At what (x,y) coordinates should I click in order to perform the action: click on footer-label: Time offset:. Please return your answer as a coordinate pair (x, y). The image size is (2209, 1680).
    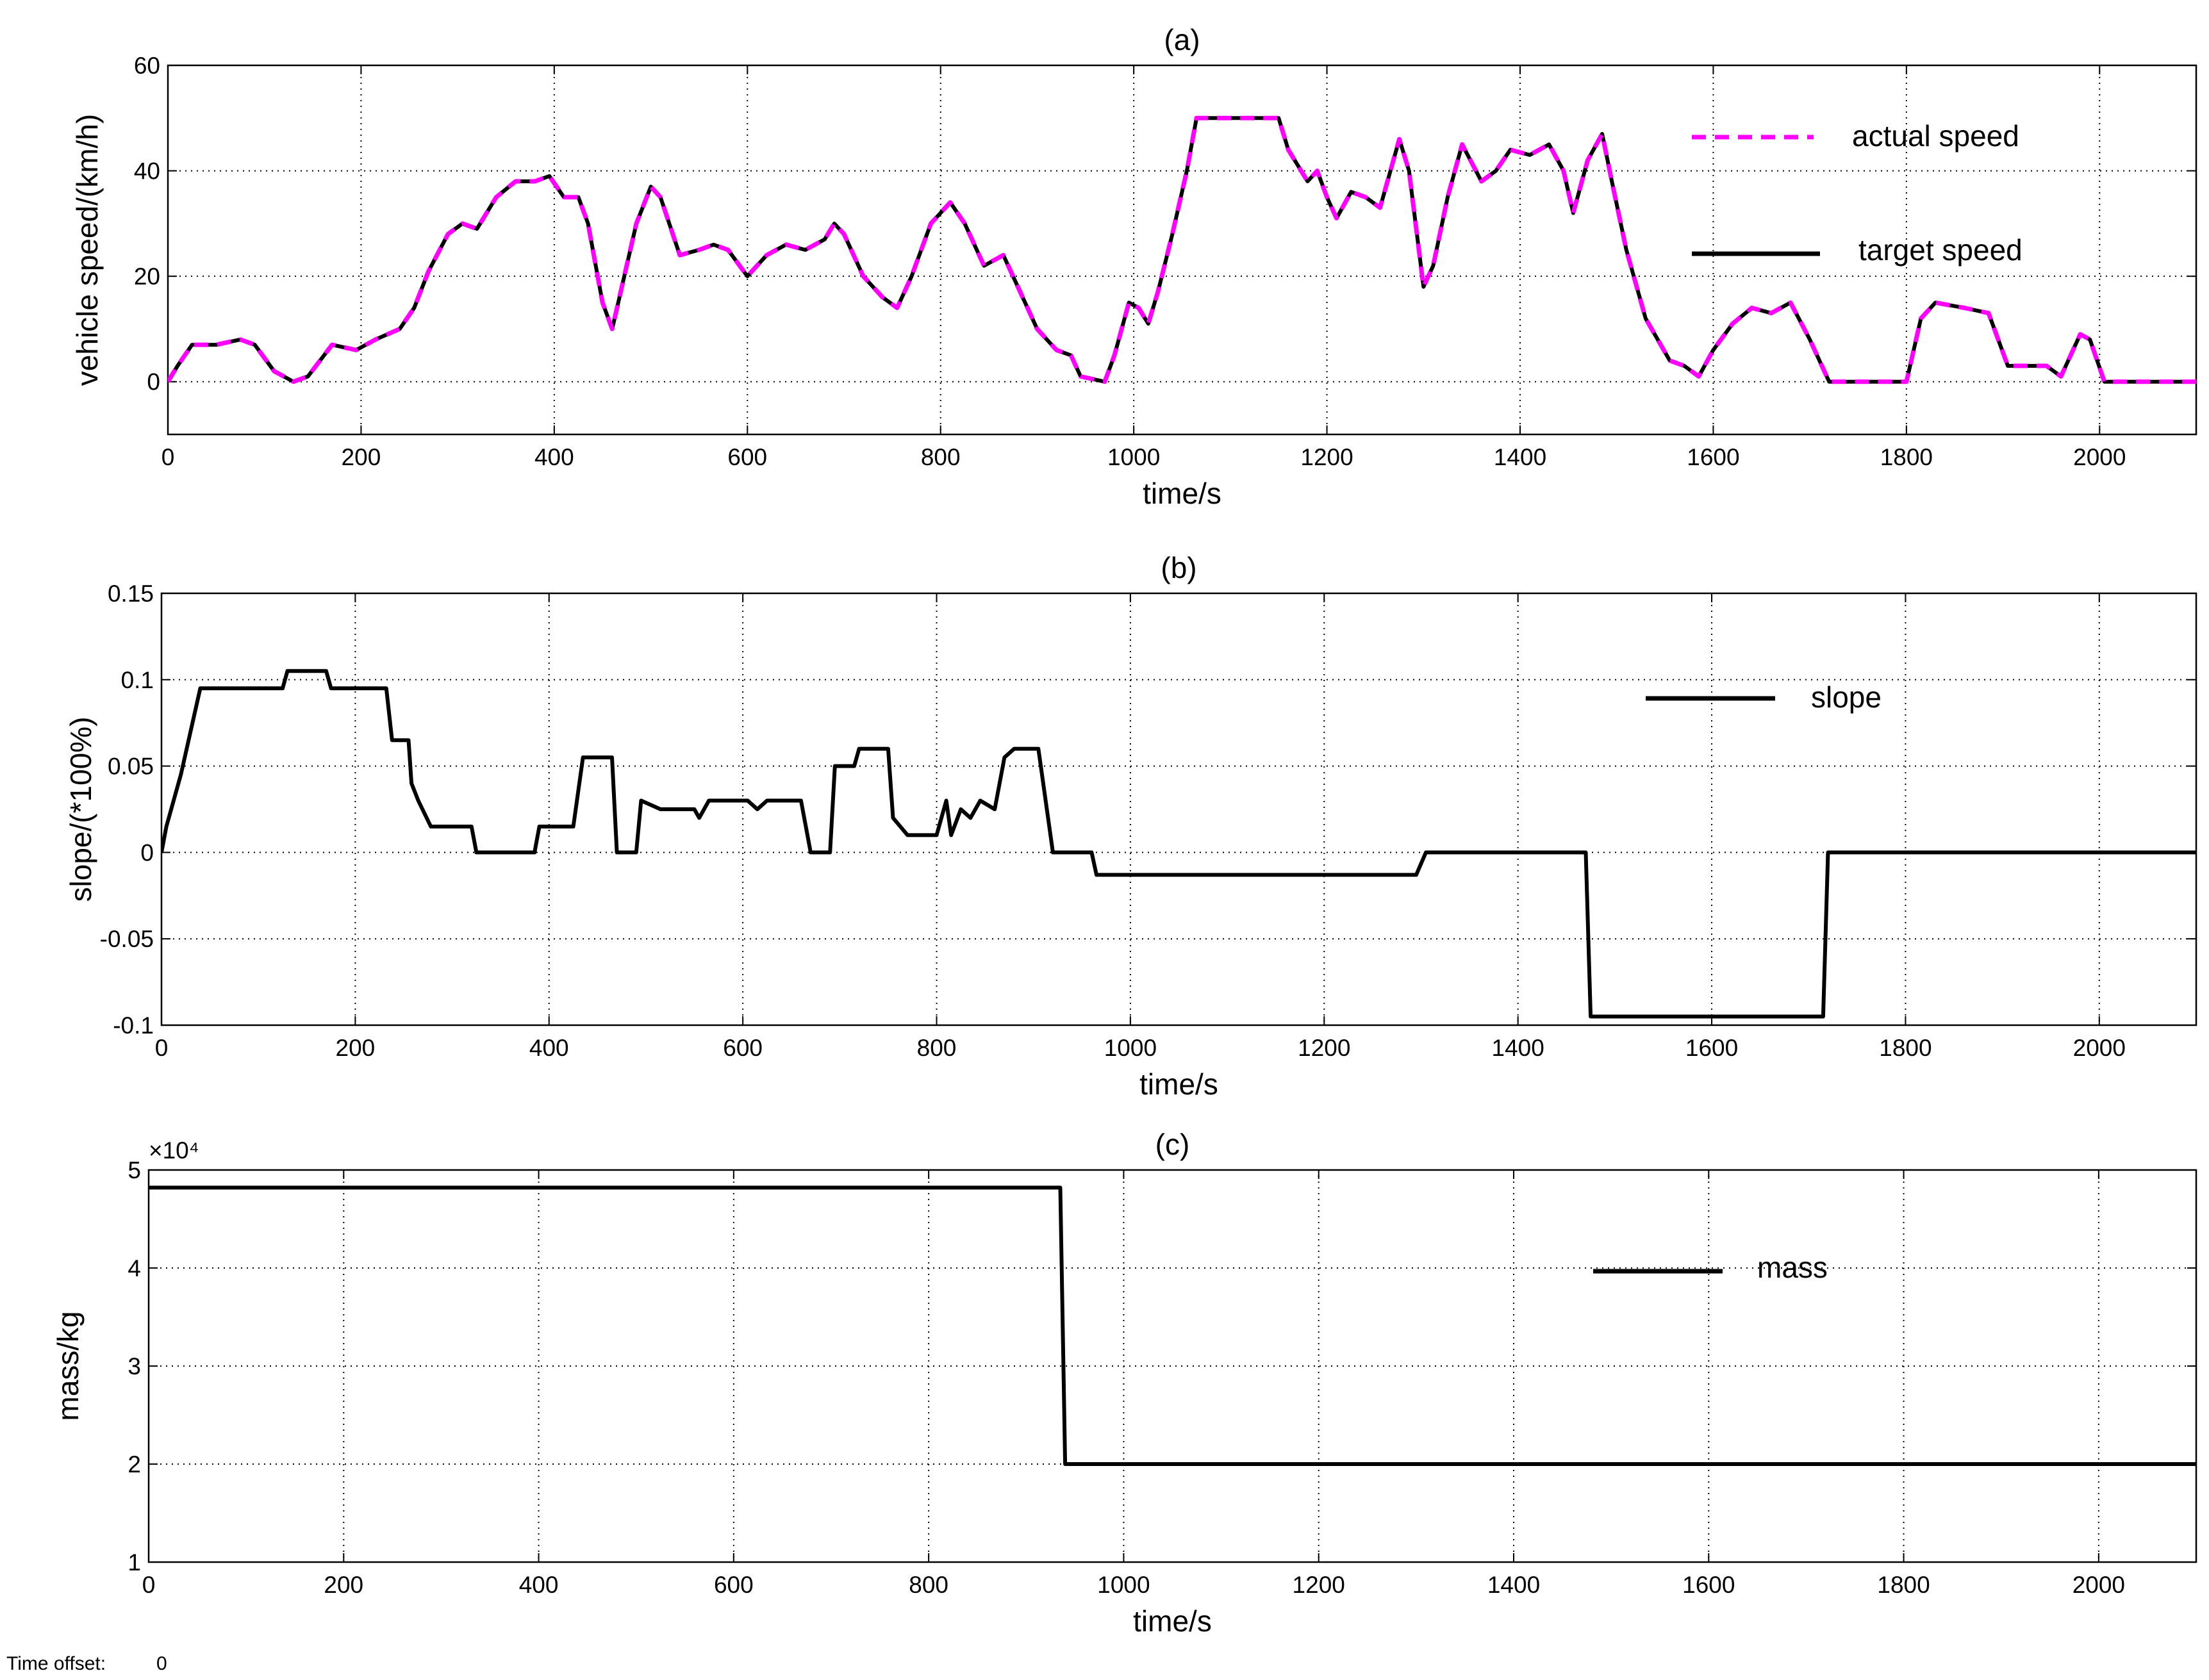
    Looking at the image, I should click on (56, 1664).